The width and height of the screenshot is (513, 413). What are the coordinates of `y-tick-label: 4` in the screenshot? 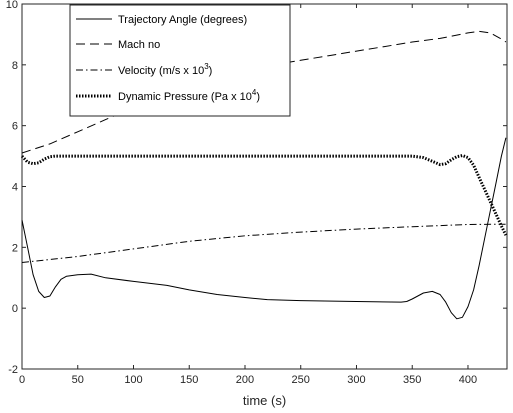 It's located at (15, 188).